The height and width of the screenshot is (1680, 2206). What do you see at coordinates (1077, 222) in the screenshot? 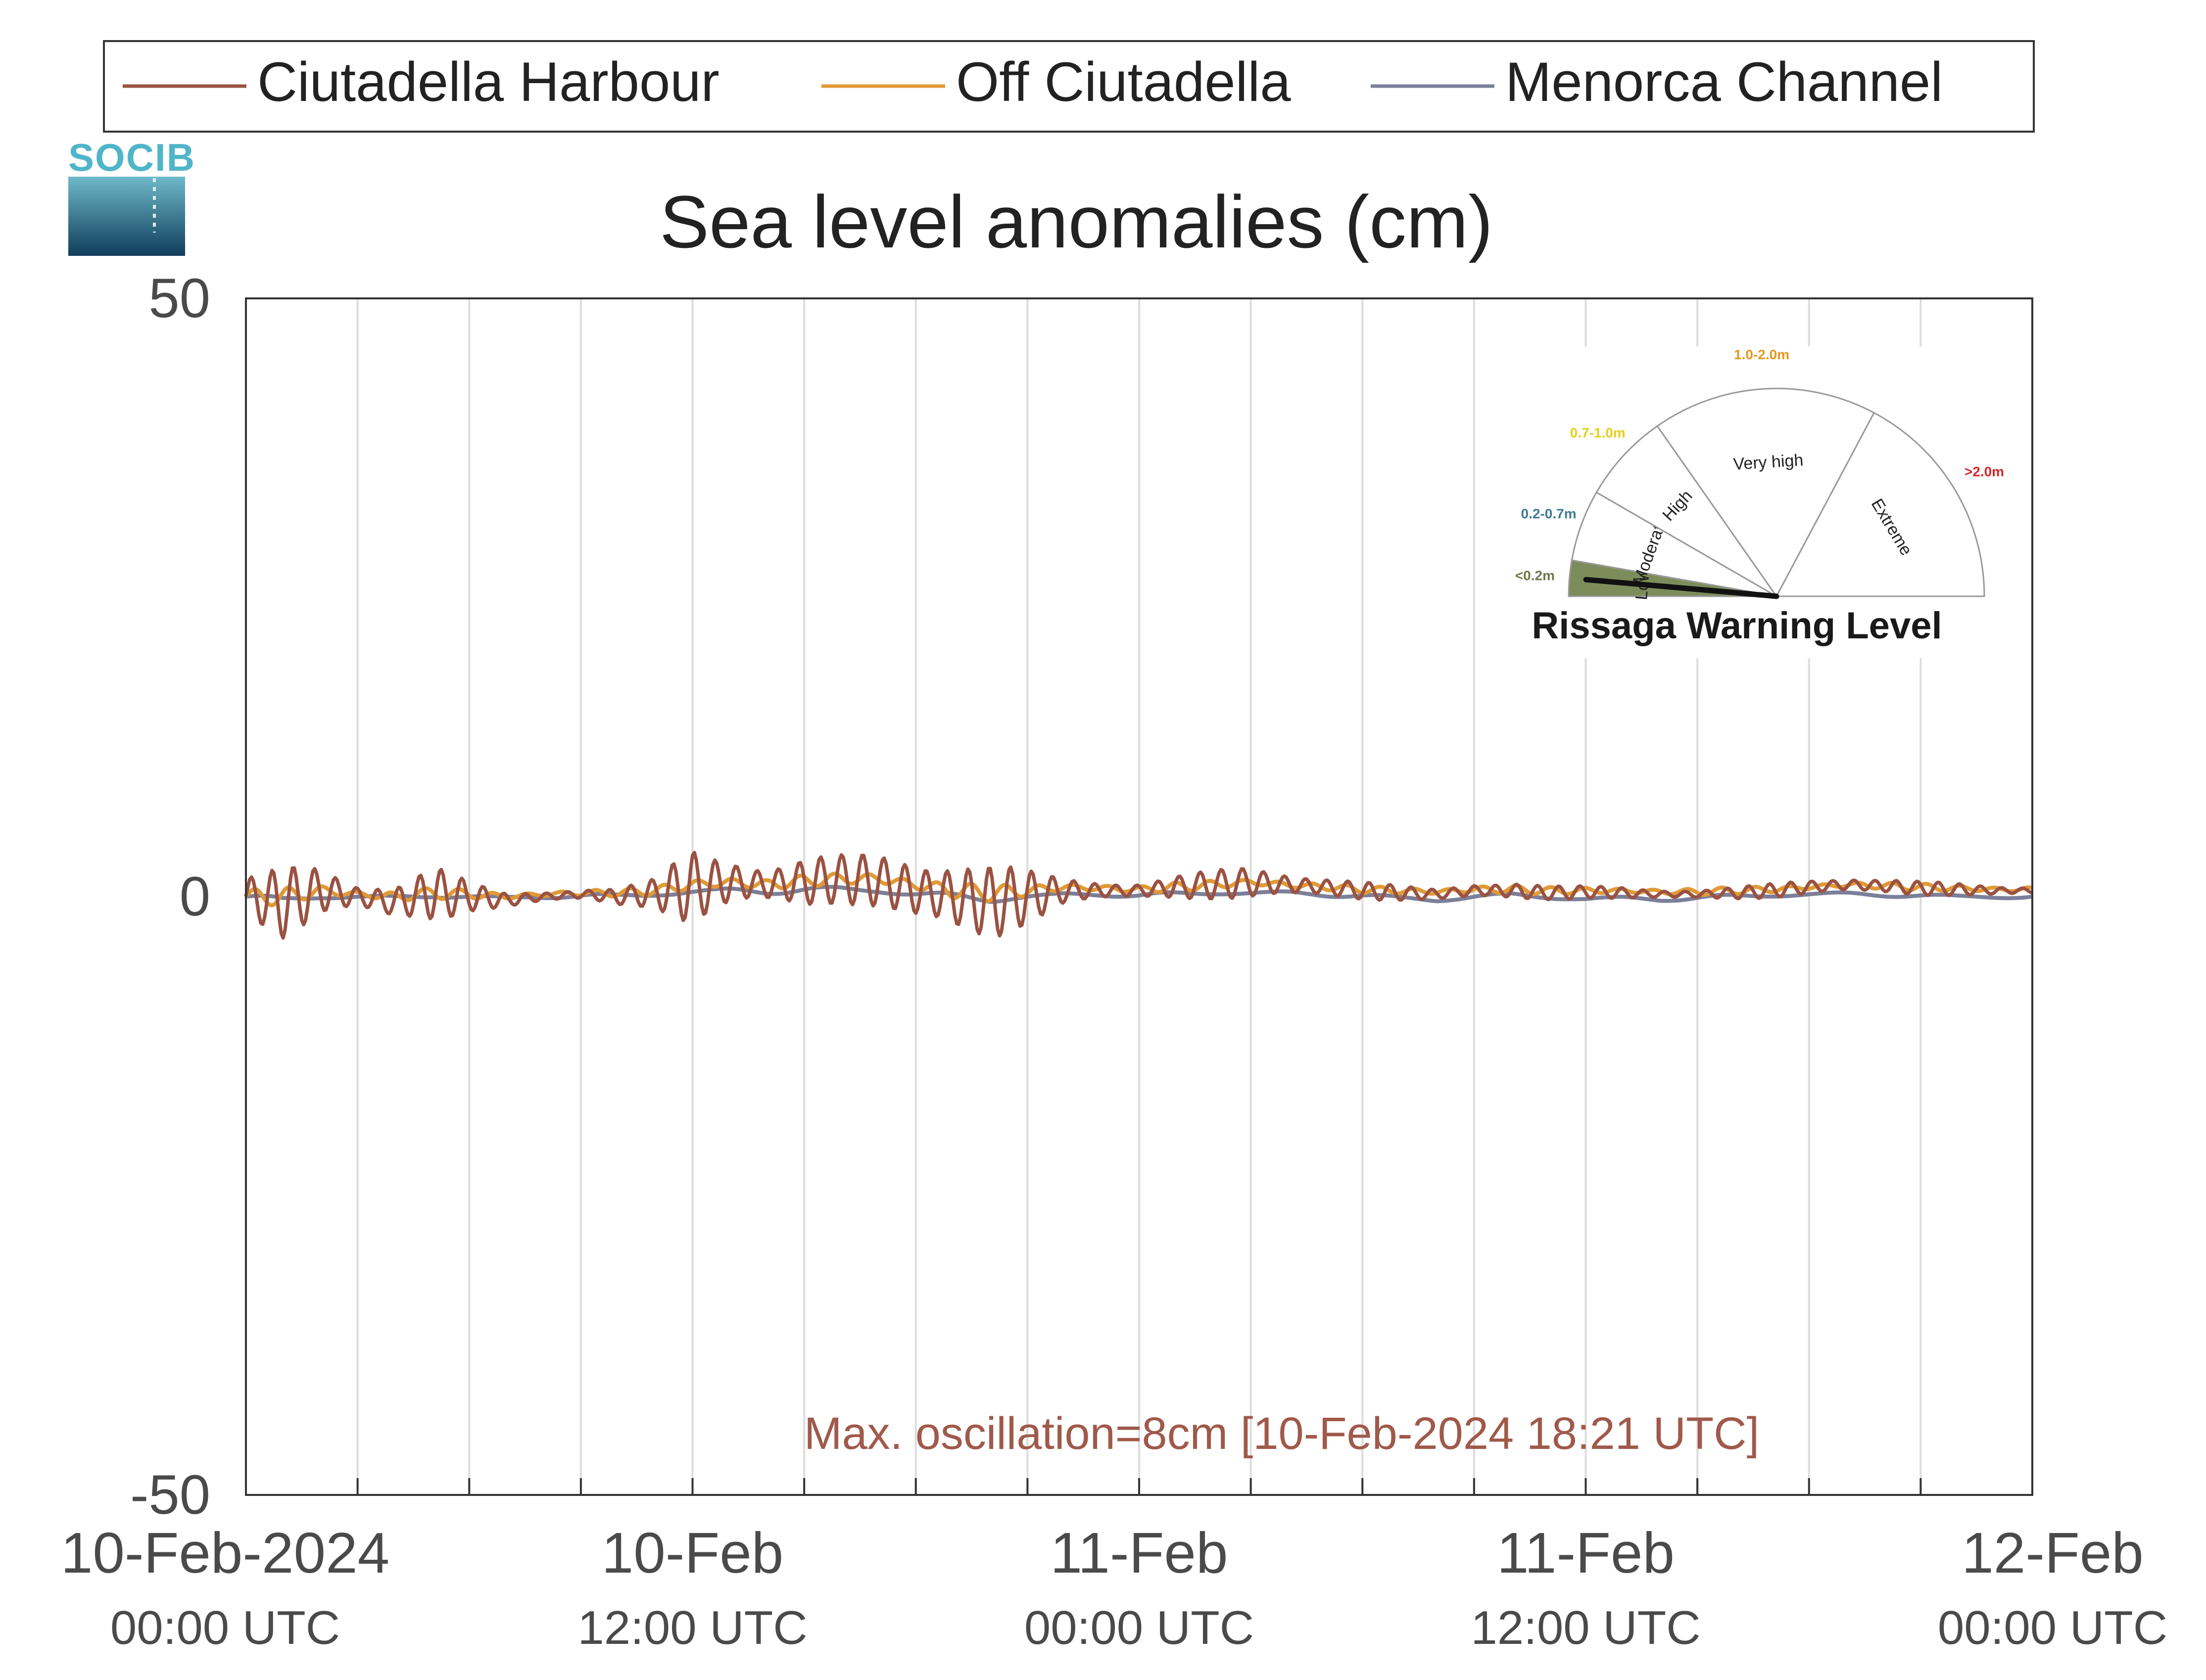
I see `chart-title: Sea level anomalies (cm)` at bounding box center [1077, 222].